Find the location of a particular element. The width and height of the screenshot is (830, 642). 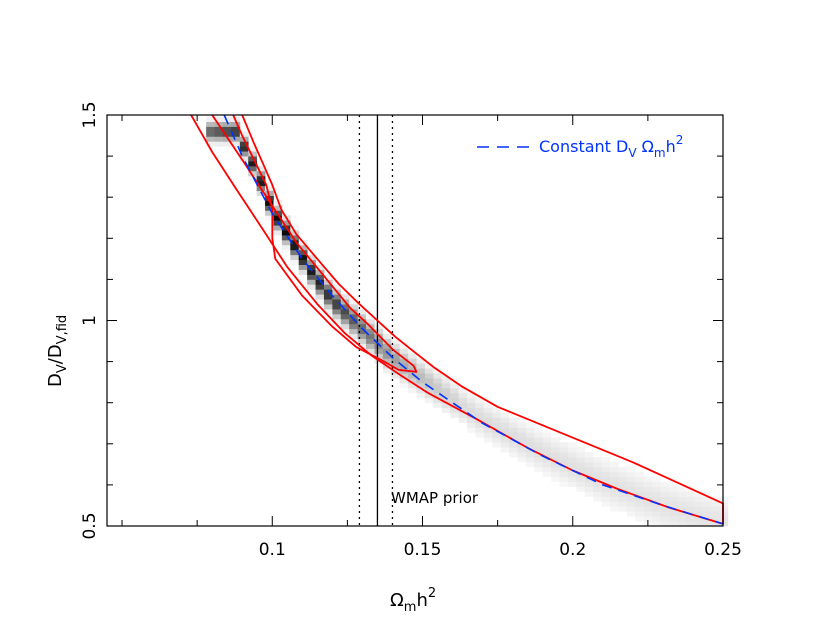

y-tick-label: 0.5 is located at coordinates (90, 525).